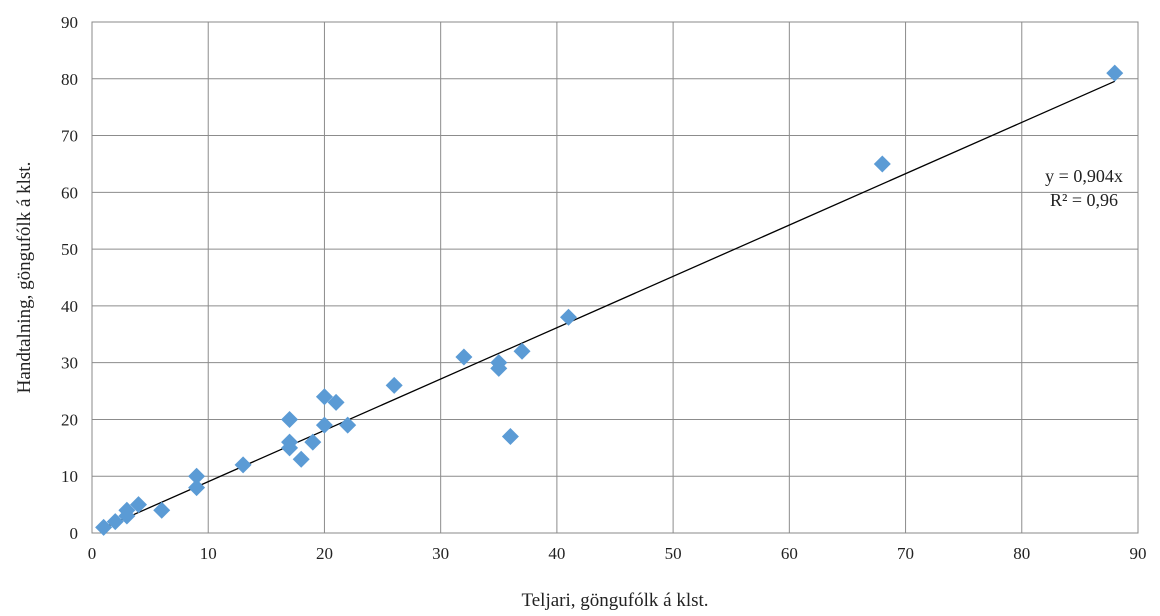 The width and height of the screenshot is (1160, 616). Describe the element at coordinates (1138, 553) in the screenshot. I see `x-tick-label: 90` at that location.